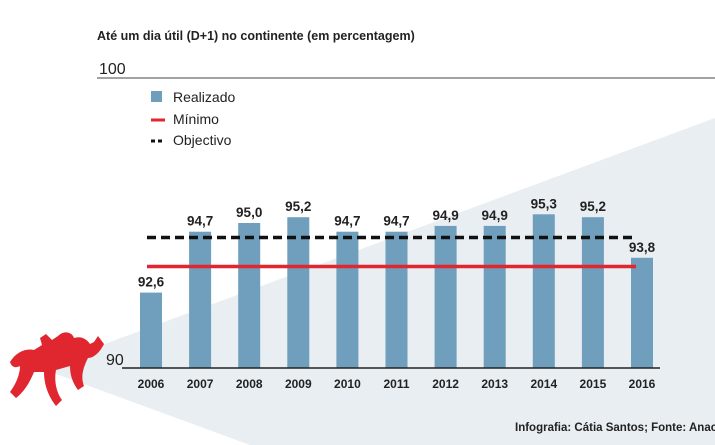 This screenshot has width=715, height=445. I want to click on chart-credit: Infografia: Cátia Santos; Fonte: Anacom, so click(615, 428).